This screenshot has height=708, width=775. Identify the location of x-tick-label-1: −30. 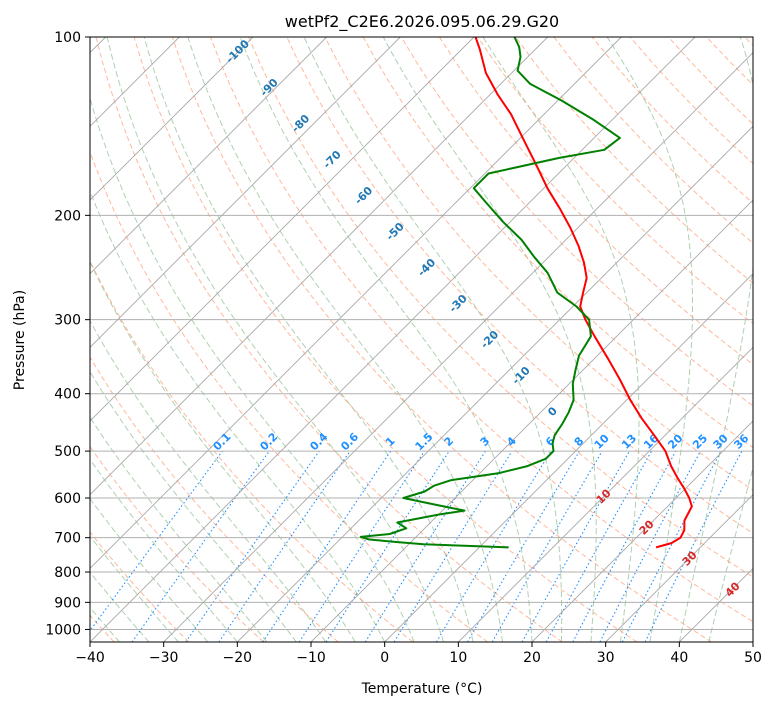
(164, 658).